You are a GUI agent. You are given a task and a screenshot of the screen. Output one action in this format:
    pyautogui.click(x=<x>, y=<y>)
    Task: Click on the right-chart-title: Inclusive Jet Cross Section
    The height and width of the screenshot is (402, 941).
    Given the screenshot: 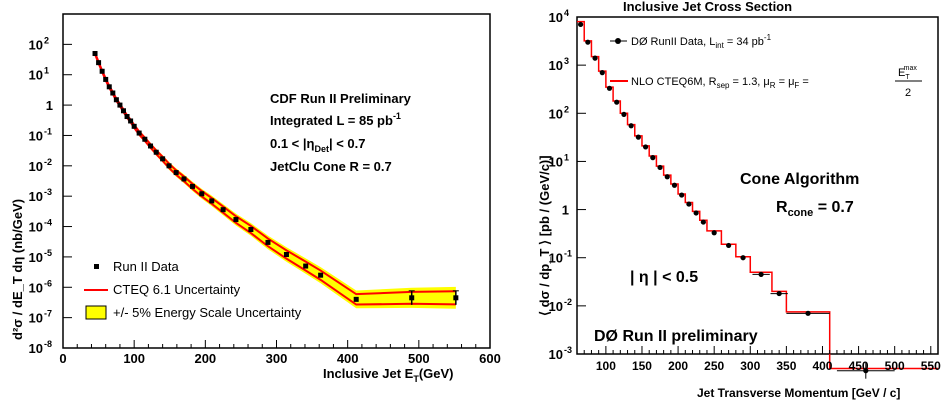 What is the action you would take?
    pyautogui.click(x=707, y=7)
    